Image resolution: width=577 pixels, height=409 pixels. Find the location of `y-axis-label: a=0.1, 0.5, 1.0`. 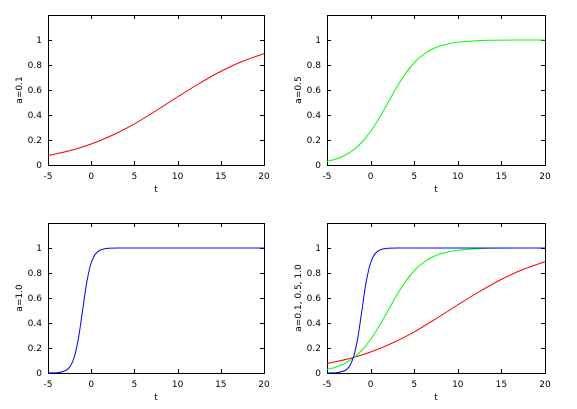

y-axis-label: a=0.1, 0.5, 1.0 is located at coordinates (299, 298).